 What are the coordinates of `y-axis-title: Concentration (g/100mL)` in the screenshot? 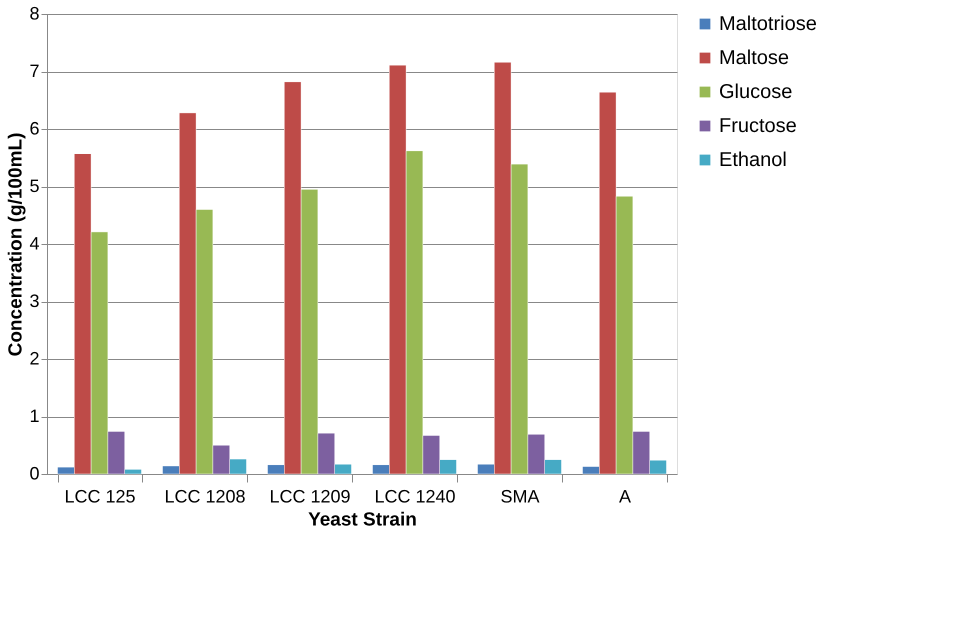 It's located at (15, 244).